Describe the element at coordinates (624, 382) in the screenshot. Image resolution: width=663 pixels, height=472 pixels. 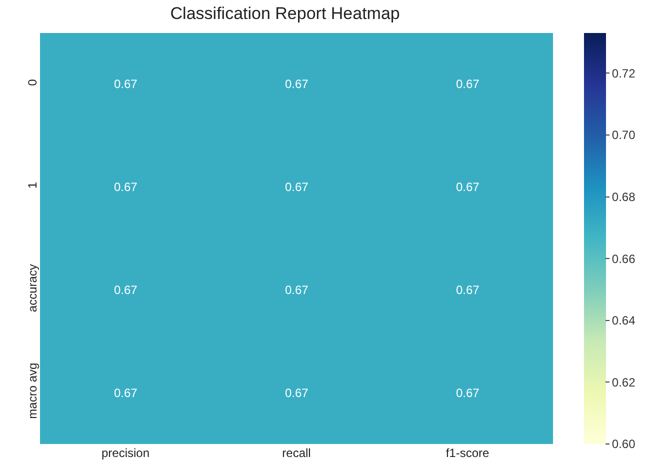
I see `color-bar-label: 0.62` at that location.